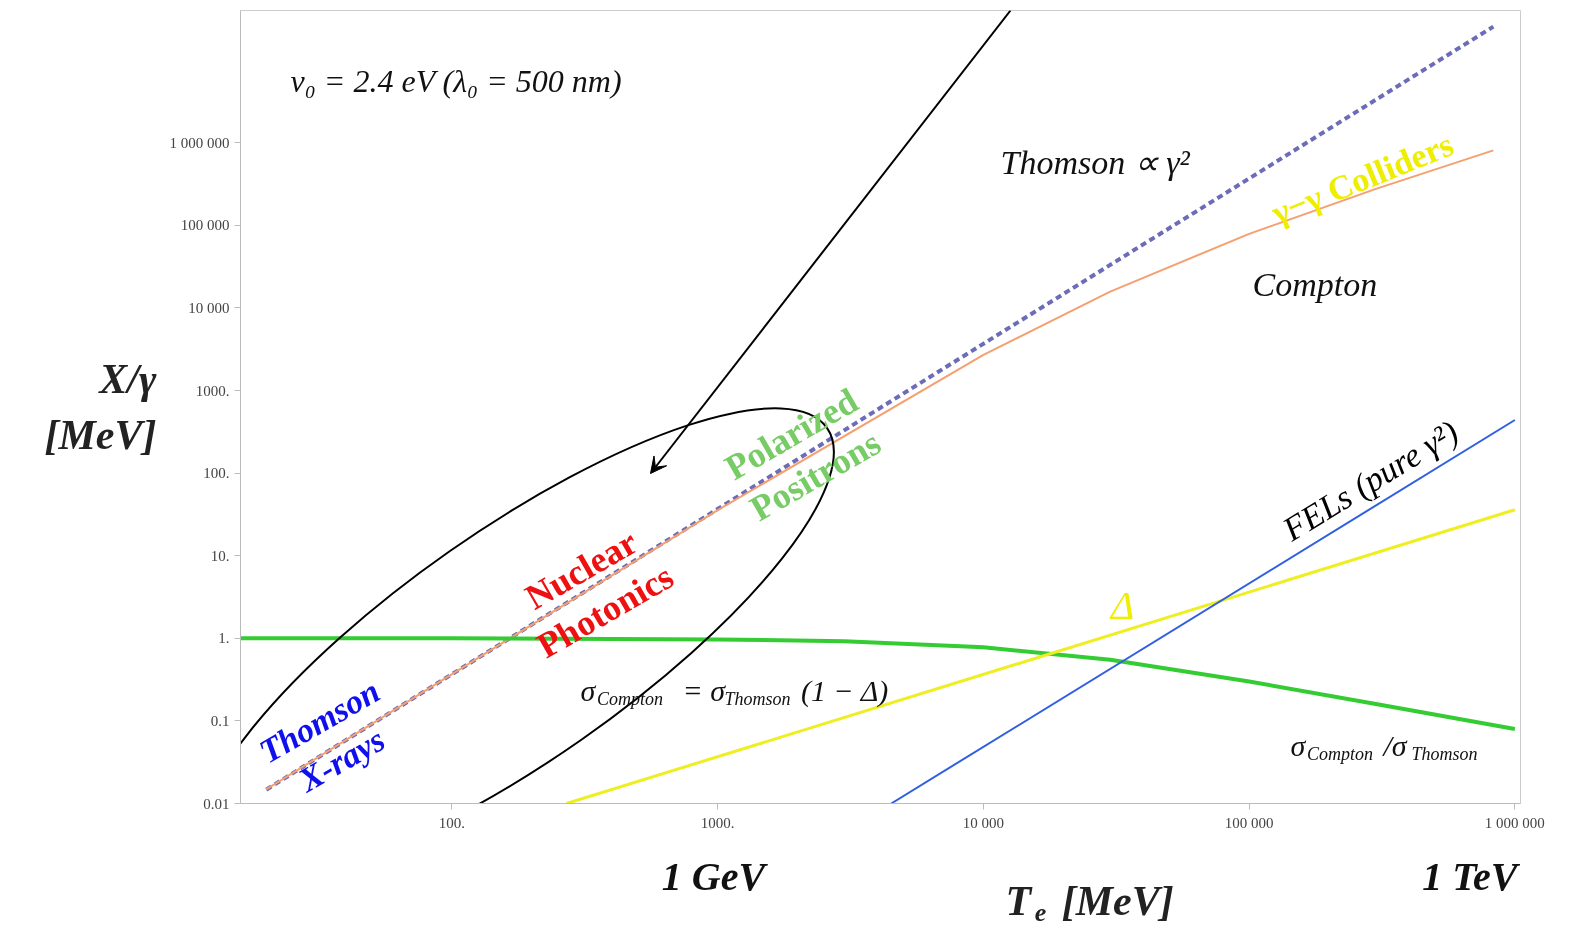 The height and width of the screenshot is (934, 1587). What do you see at coordinates (1249, 822) in the screenshot?
I see `x-tick-label: 100 000` at bounding box center [1249, 822].